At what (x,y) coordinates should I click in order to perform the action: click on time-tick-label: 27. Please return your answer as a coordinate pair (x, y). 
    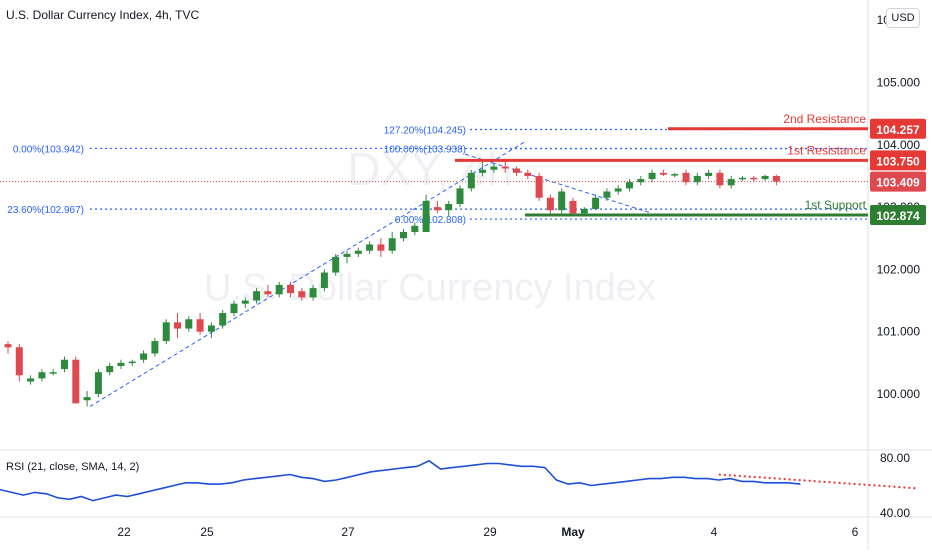
    Looking at the image, I should click on (348, 532).